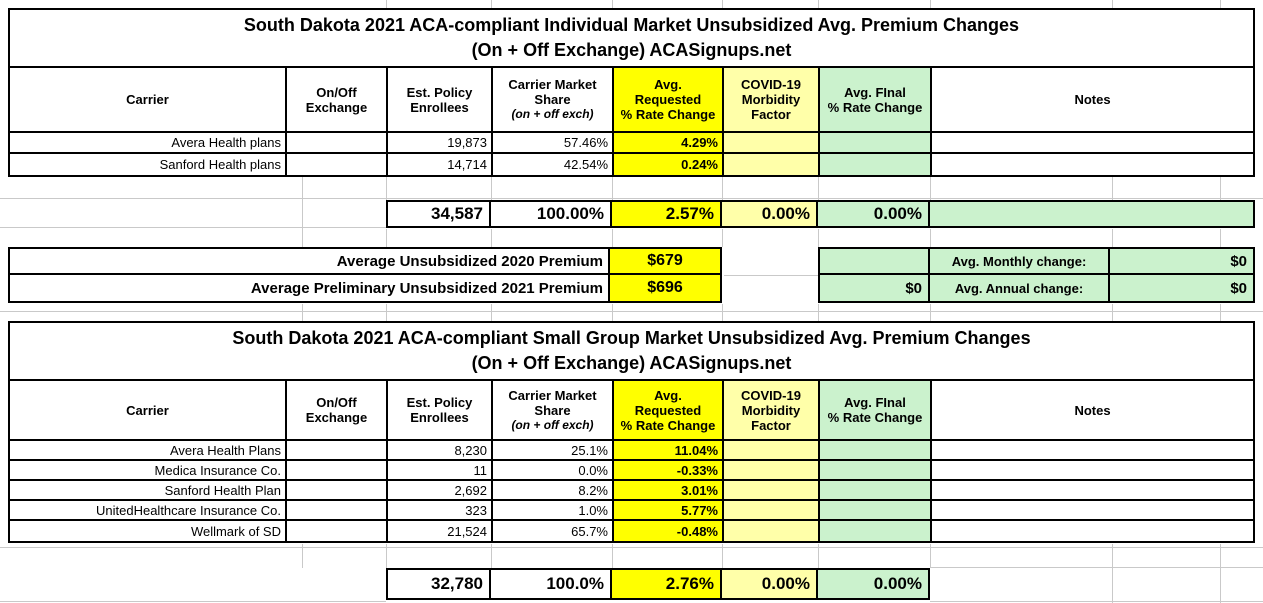  What do you see at coordinates (439, 584) in the screenshot?
I see `total-enrollees-cell: 32,780` at bounding box center [439, 584].